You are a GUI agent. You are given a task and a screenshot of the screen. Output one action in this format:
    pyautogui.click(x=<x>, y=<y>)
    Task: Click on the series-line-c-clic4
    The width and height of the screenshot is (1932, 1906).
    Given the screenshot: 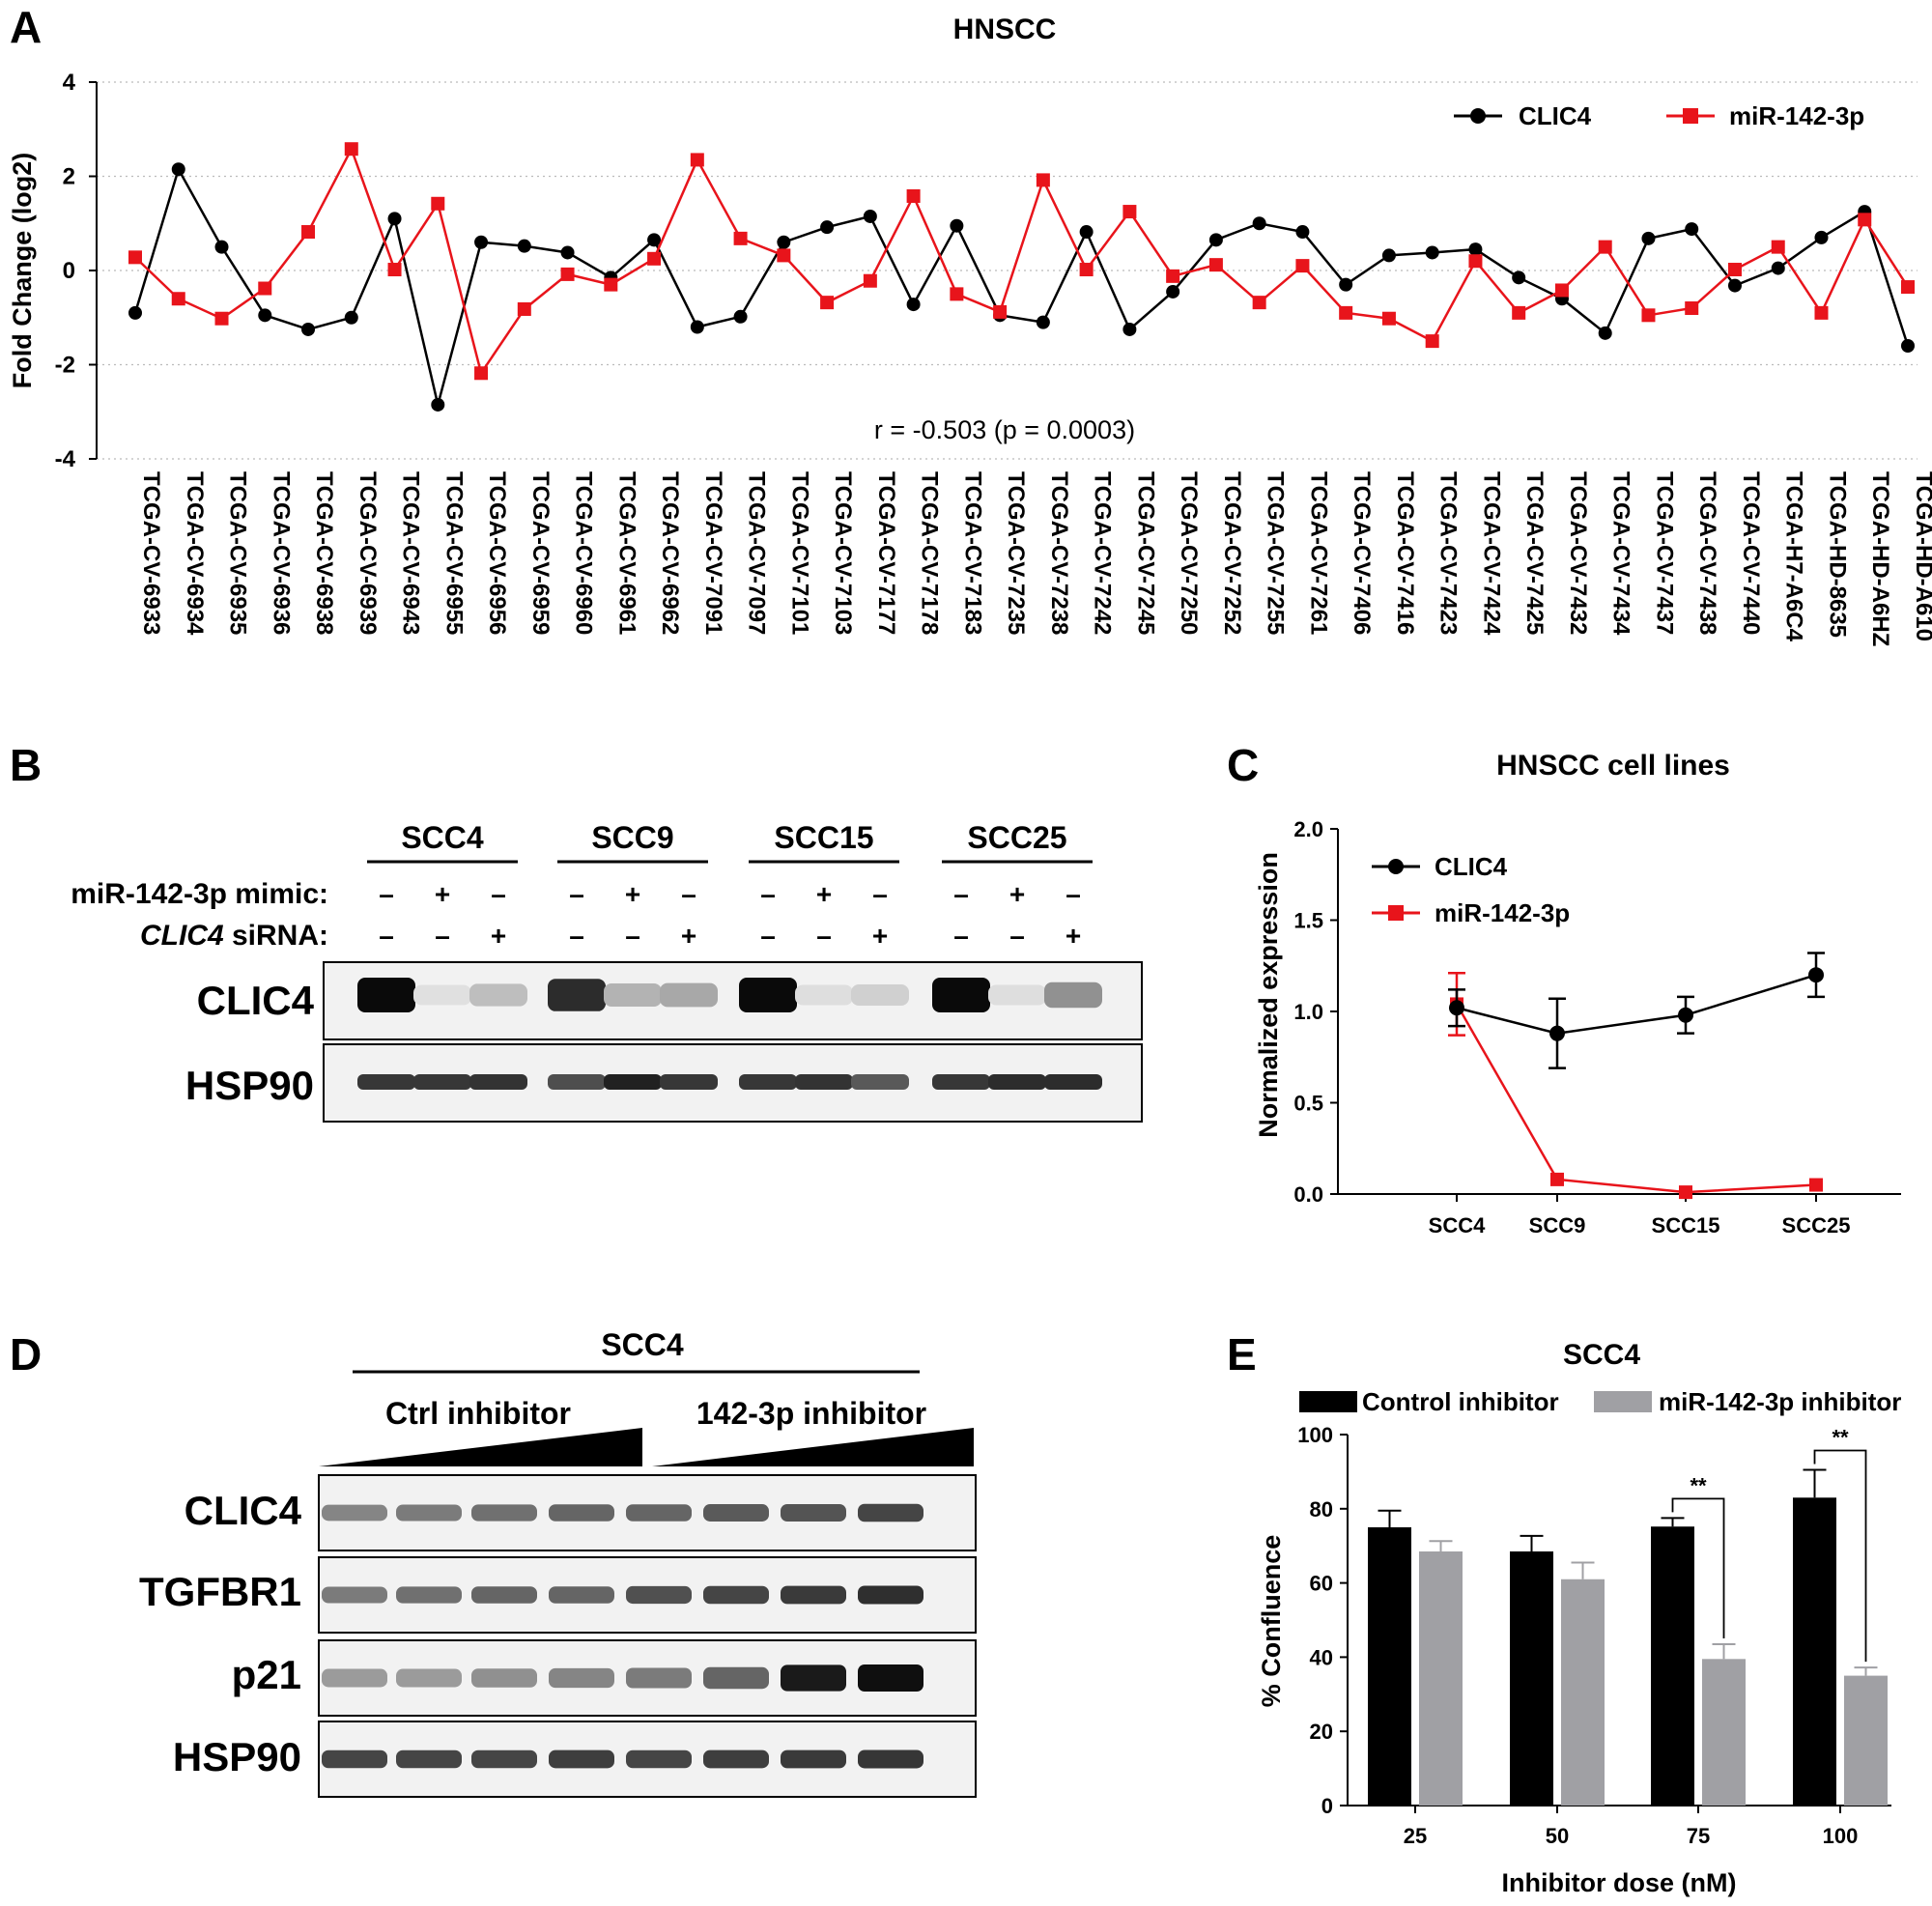 What is the action you would take?
    pyautogui.click(x=1636, y=1004)
    